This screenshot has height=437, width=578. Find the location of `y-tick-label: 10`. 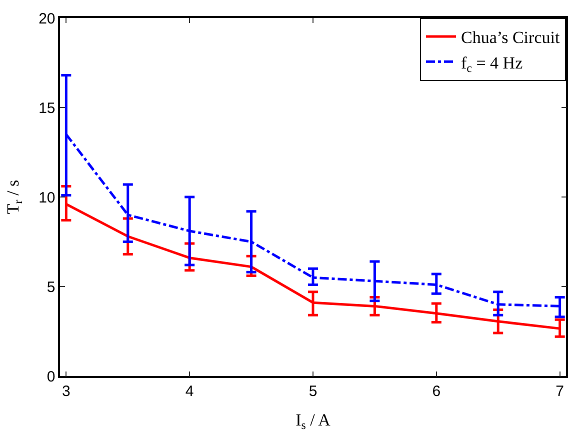

y-tick-label: 10 is located at coordinates (47, 197).